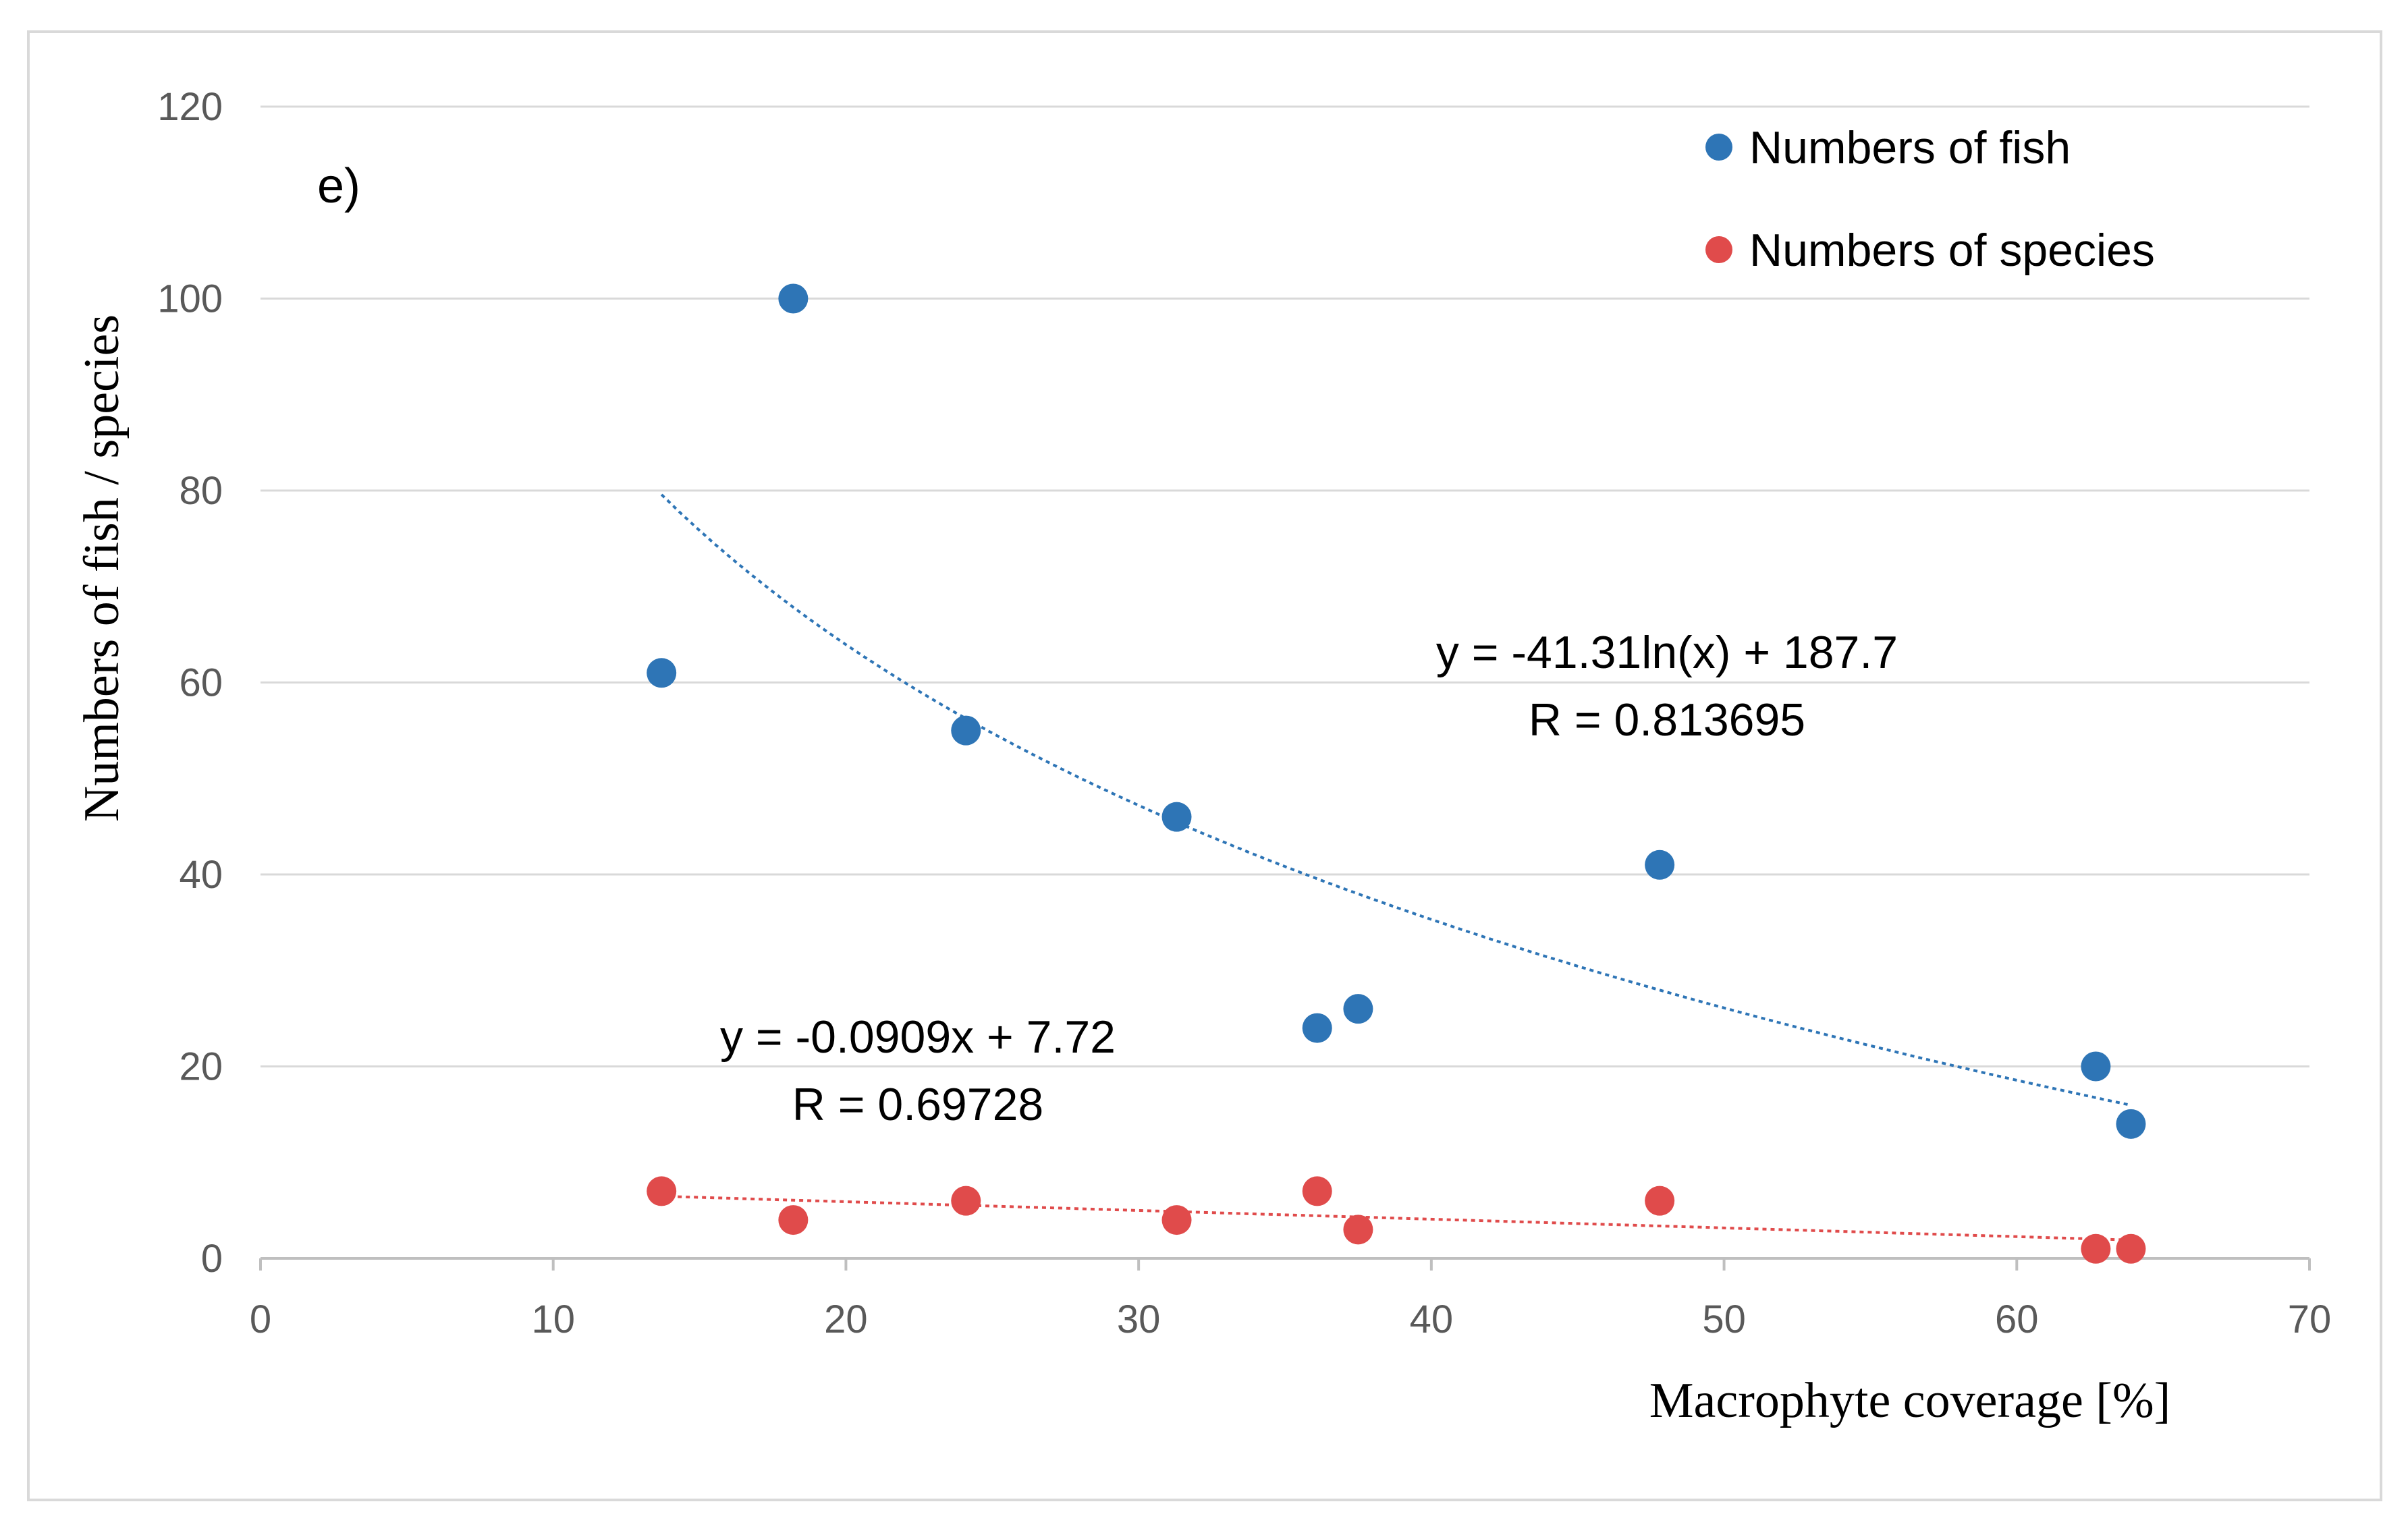 This screenshot has width=2408, height=1533. What do you see at coordinates (190, 299) in the screenshot?
I see `y-tick-label: 100` at bounding box center [190, 299].